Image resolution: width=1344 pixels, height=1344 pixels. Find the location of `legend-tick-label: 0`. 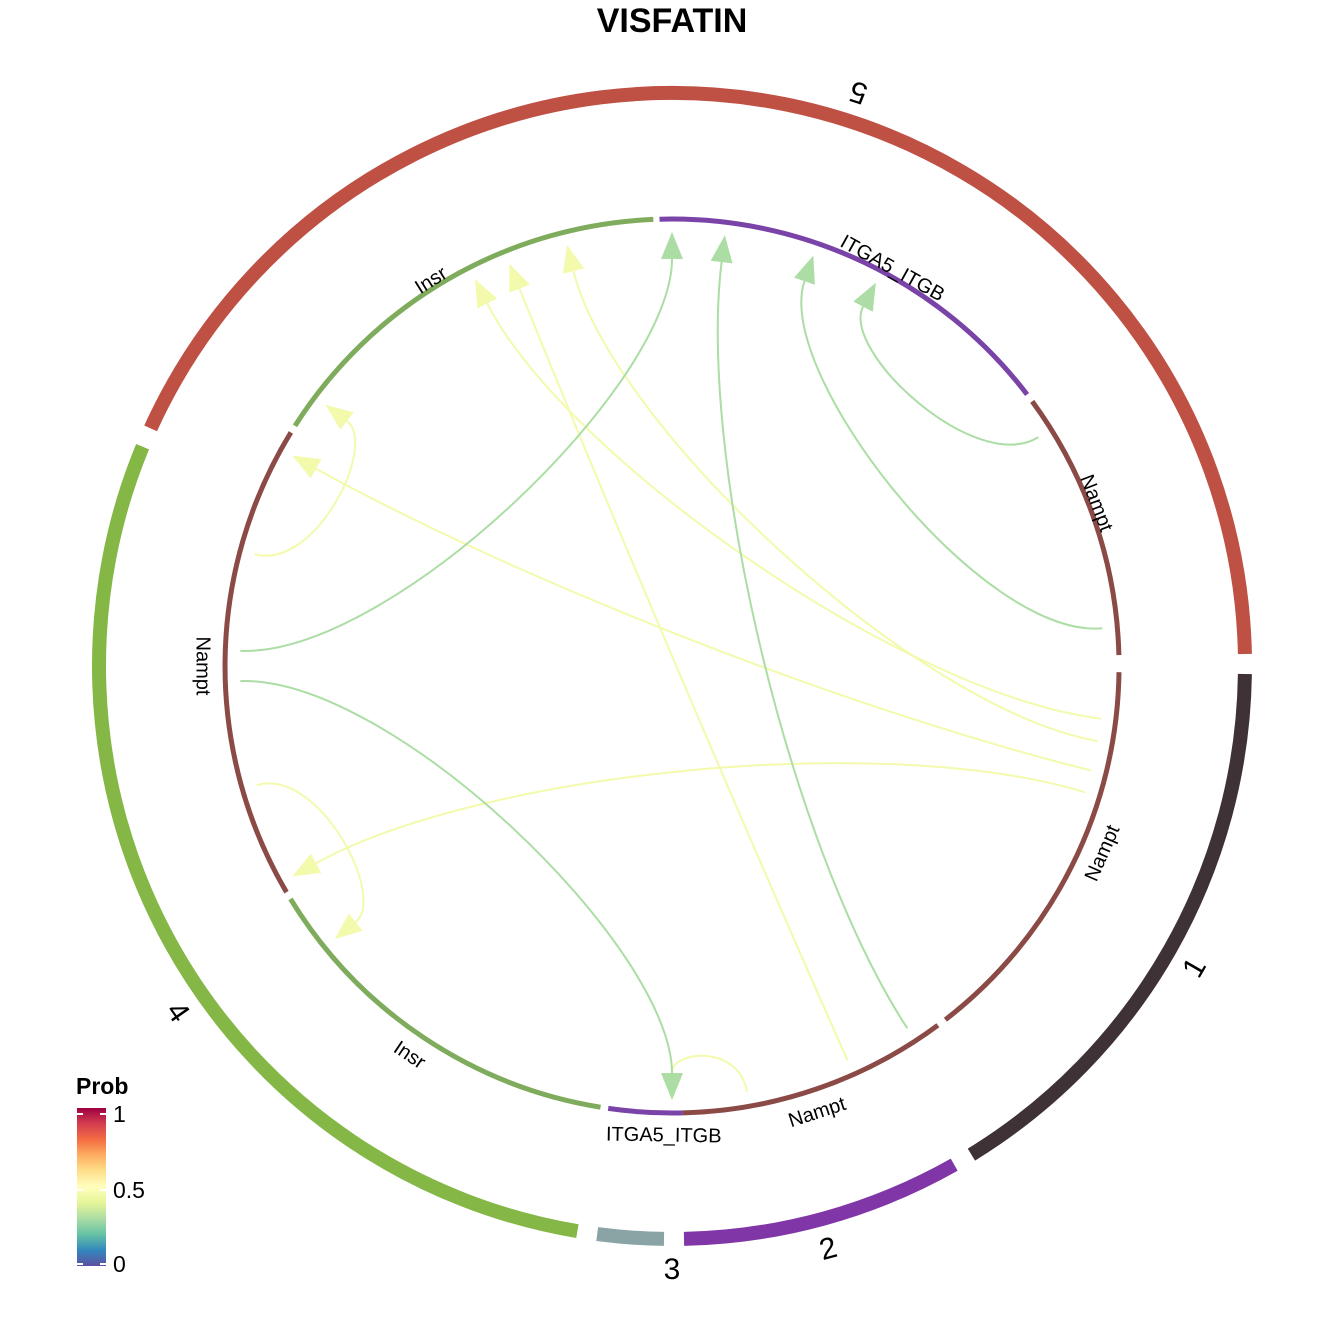

legend-tick-label: 0 is located at coordinates (119, 1264).